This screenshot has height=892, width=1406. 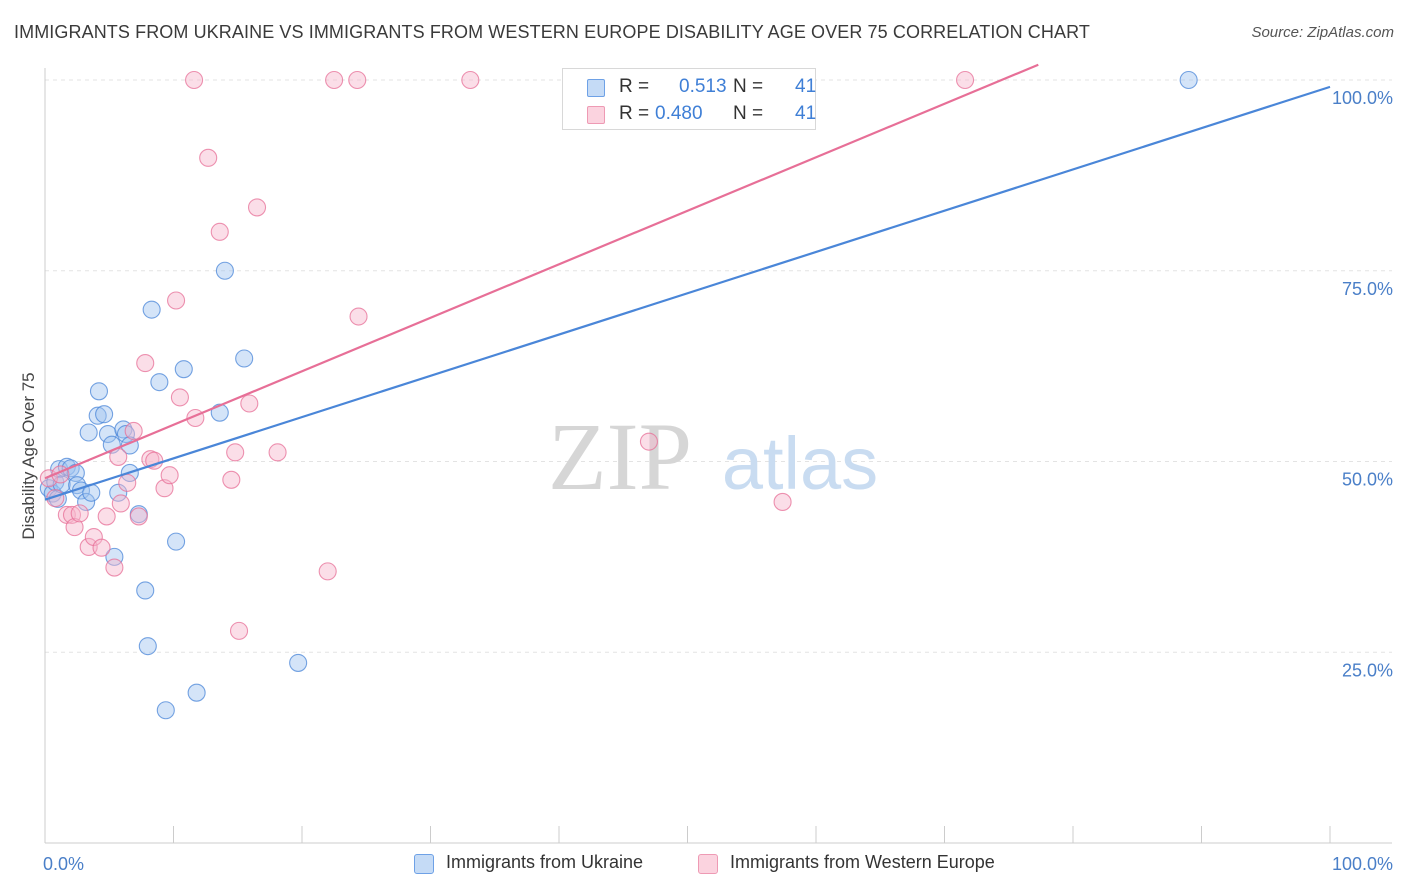 I want to click on legend-n-value-ukraine: 41, so click(x=806, y=86).